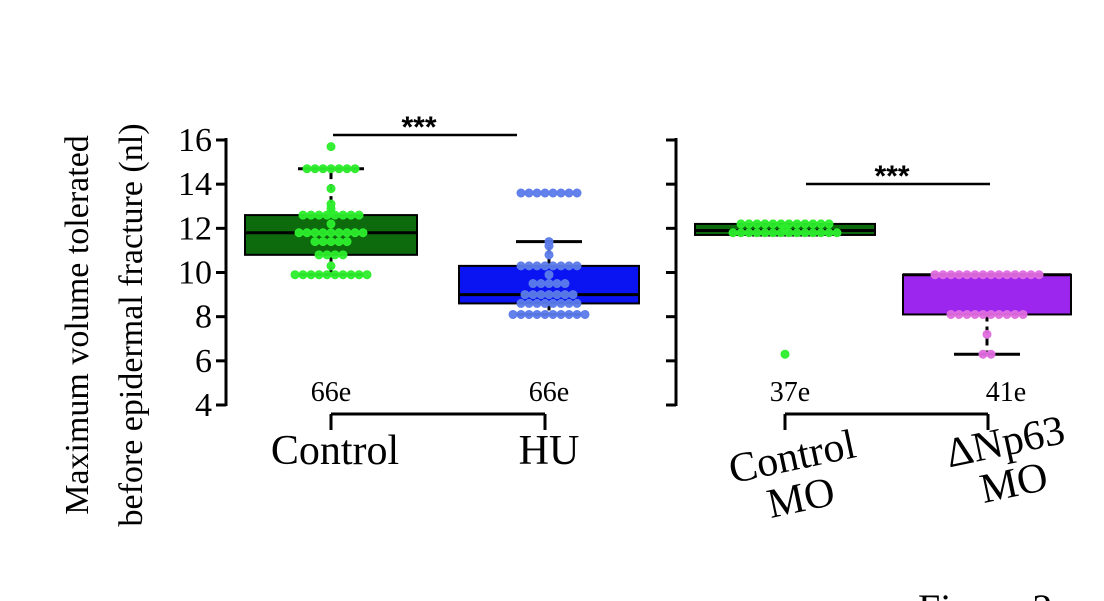  Describe the element at coordinates (203, 317) in the screenshot. I see `y-tick-label: 8` at that location.